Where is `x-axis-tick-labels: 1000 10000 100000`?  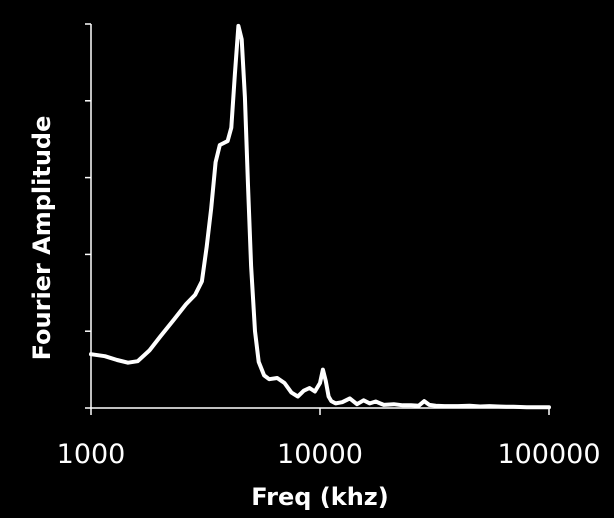 x-axis-tick-labels: 1000 10000 100000 is located at coordinates (329, 454).